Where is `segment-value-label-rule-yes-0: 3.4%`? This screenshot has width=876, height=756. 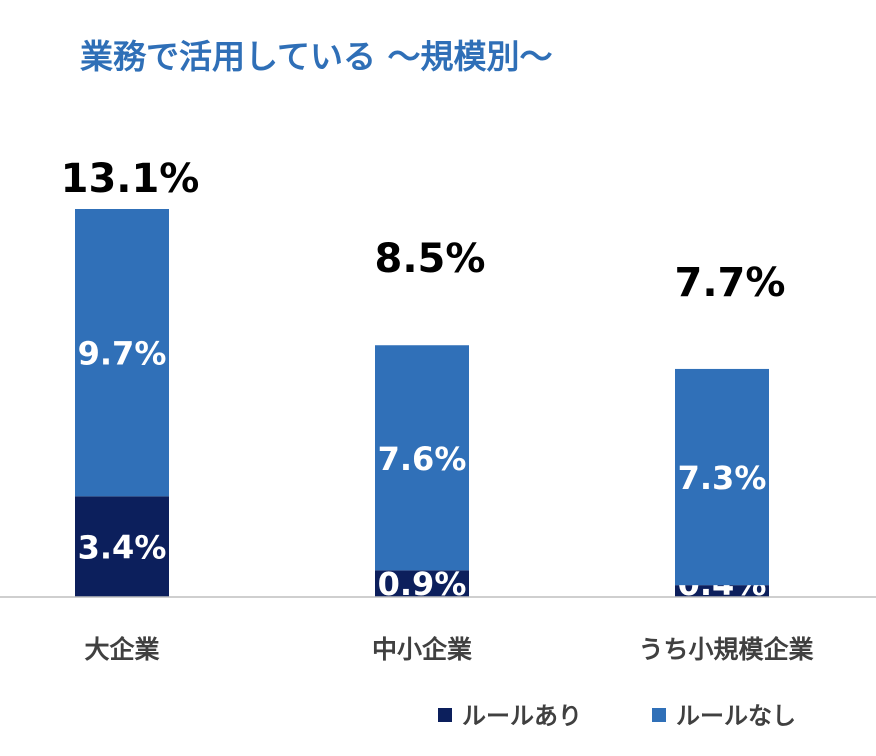 segment-value-label-rule-yes-0: 3.4% is located at coordinates (122, 548).